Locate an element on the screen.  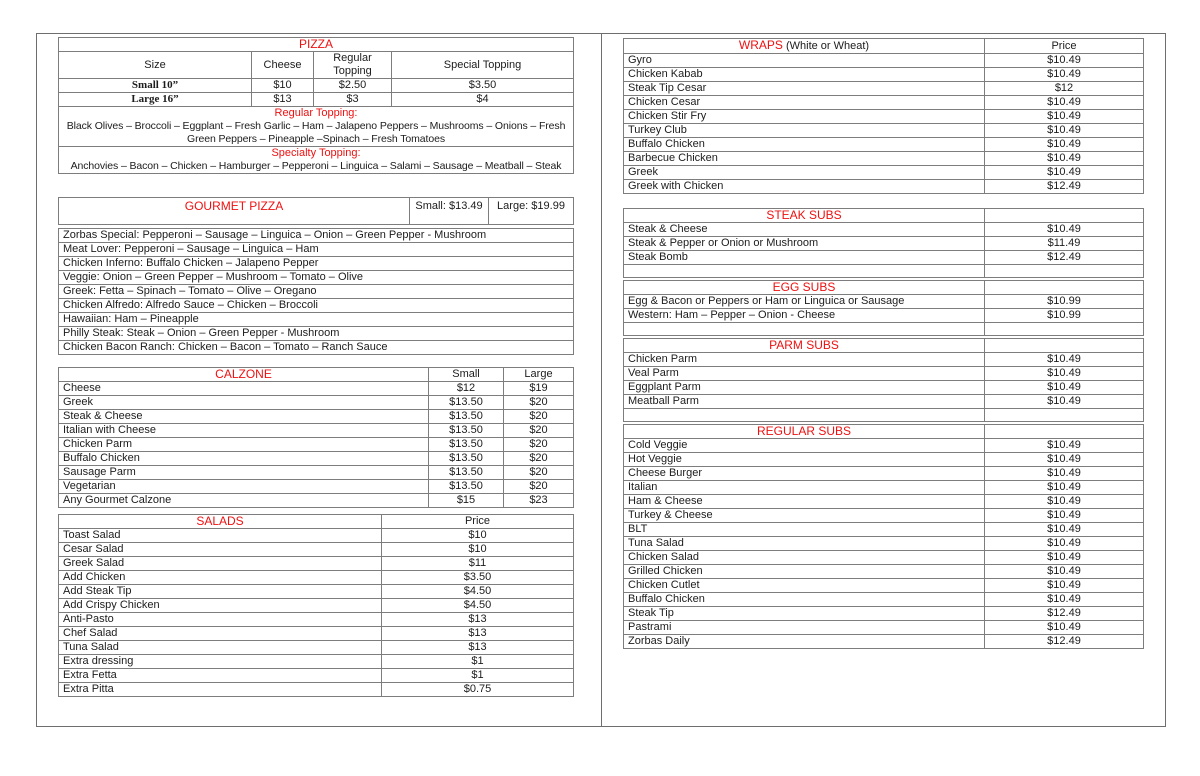
menu-item-row: Cold Veggie $10.49 is located at coordinates (883, 445).